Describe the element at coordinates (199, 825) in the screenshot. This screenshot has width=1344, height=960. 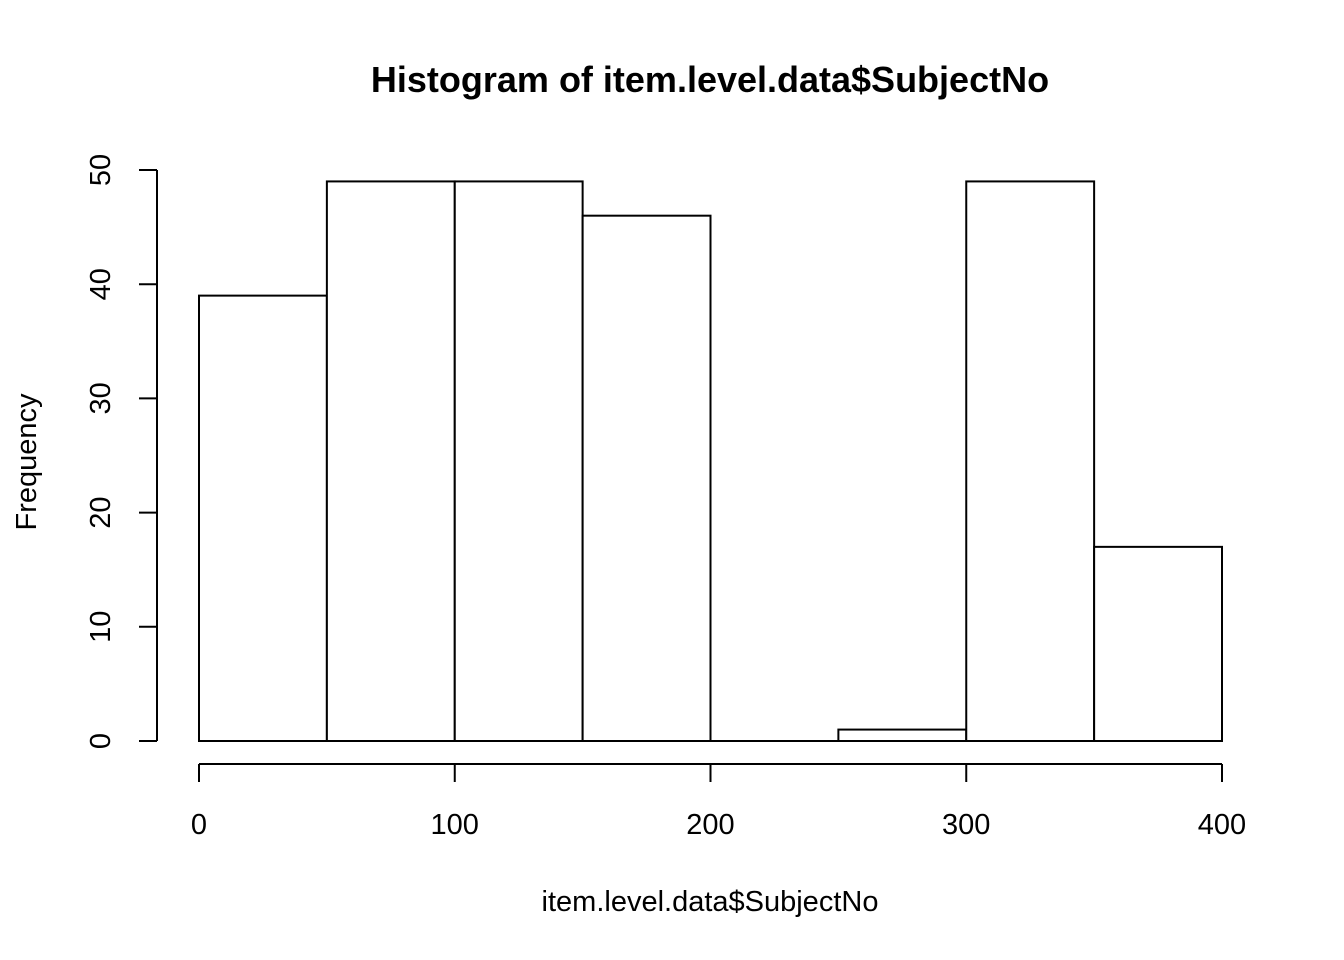
I see `x-tick-label-0: 0` at that location.